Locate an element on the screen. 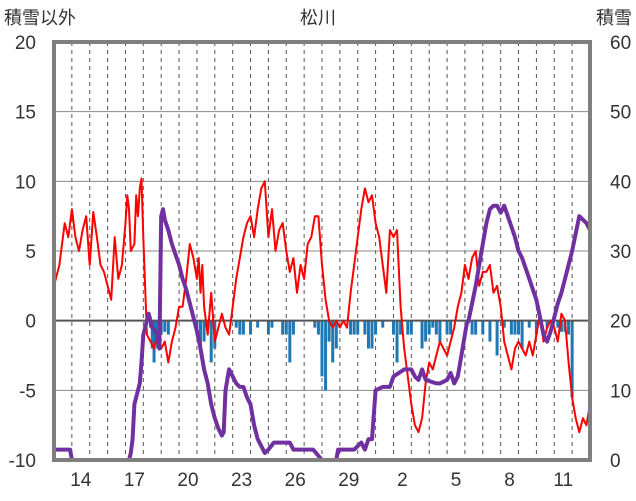 This screenshot has height=501, width=636. left-tick-label: -10 is located at coordinates (22, 461).